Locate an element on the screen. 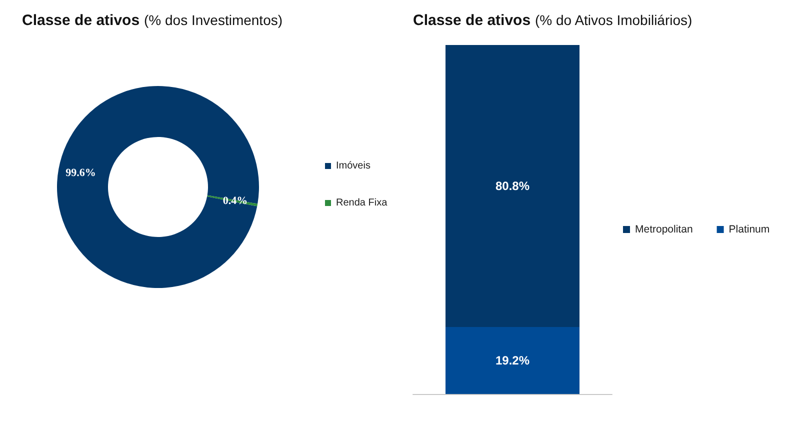  data-label: 0.4% is located at coordinates (235, 201).